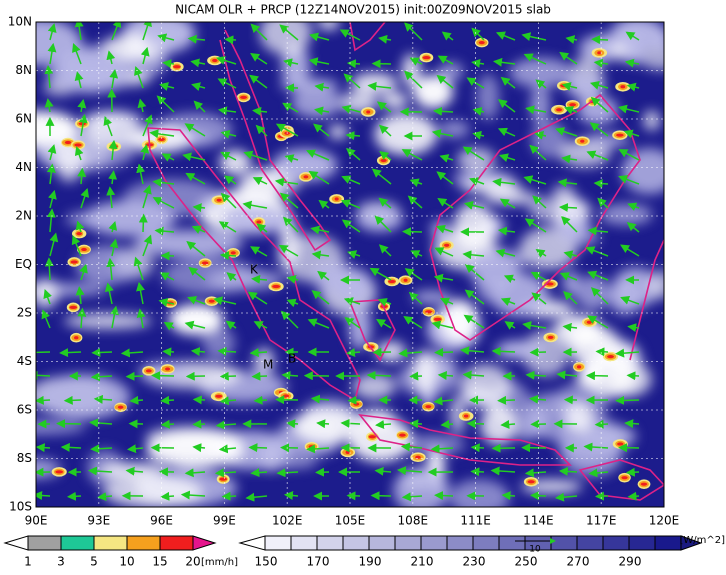  Describe the element at coordinates (318, 562) in the screenshot. I see `legend-label: 170` at that location.